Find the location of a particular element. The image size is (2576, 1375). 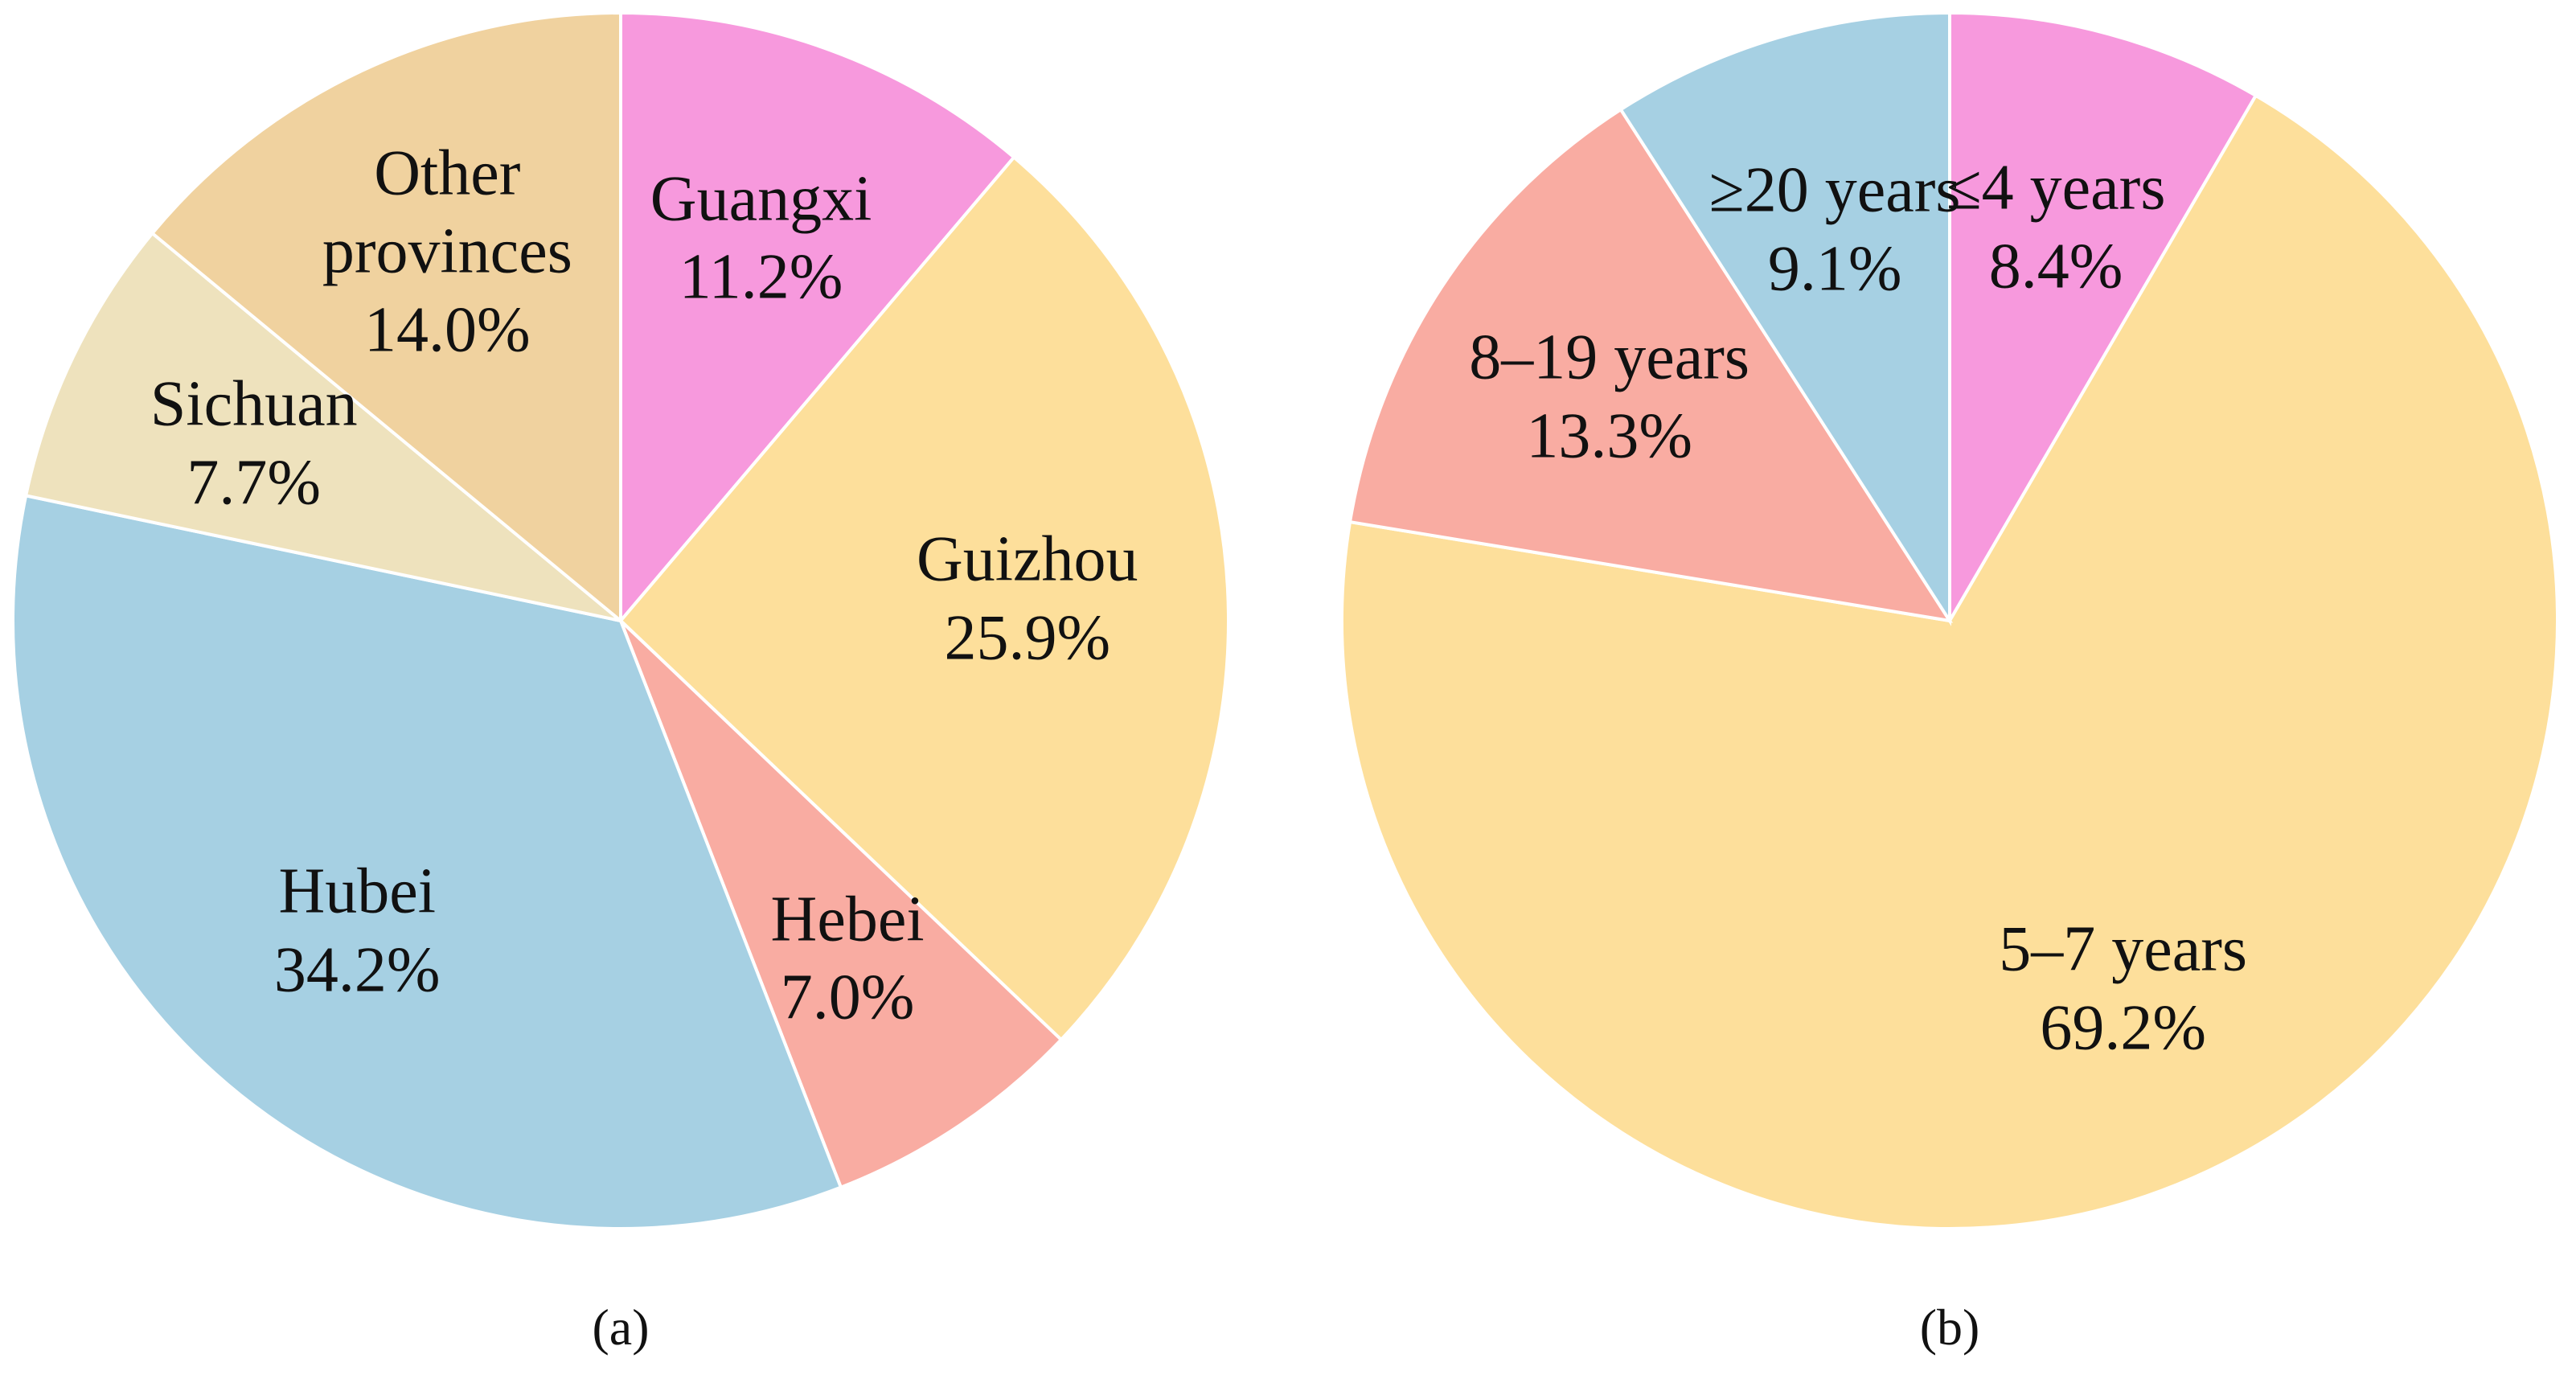

slice-value: 8.4% is located at coordinates (2055, 266).